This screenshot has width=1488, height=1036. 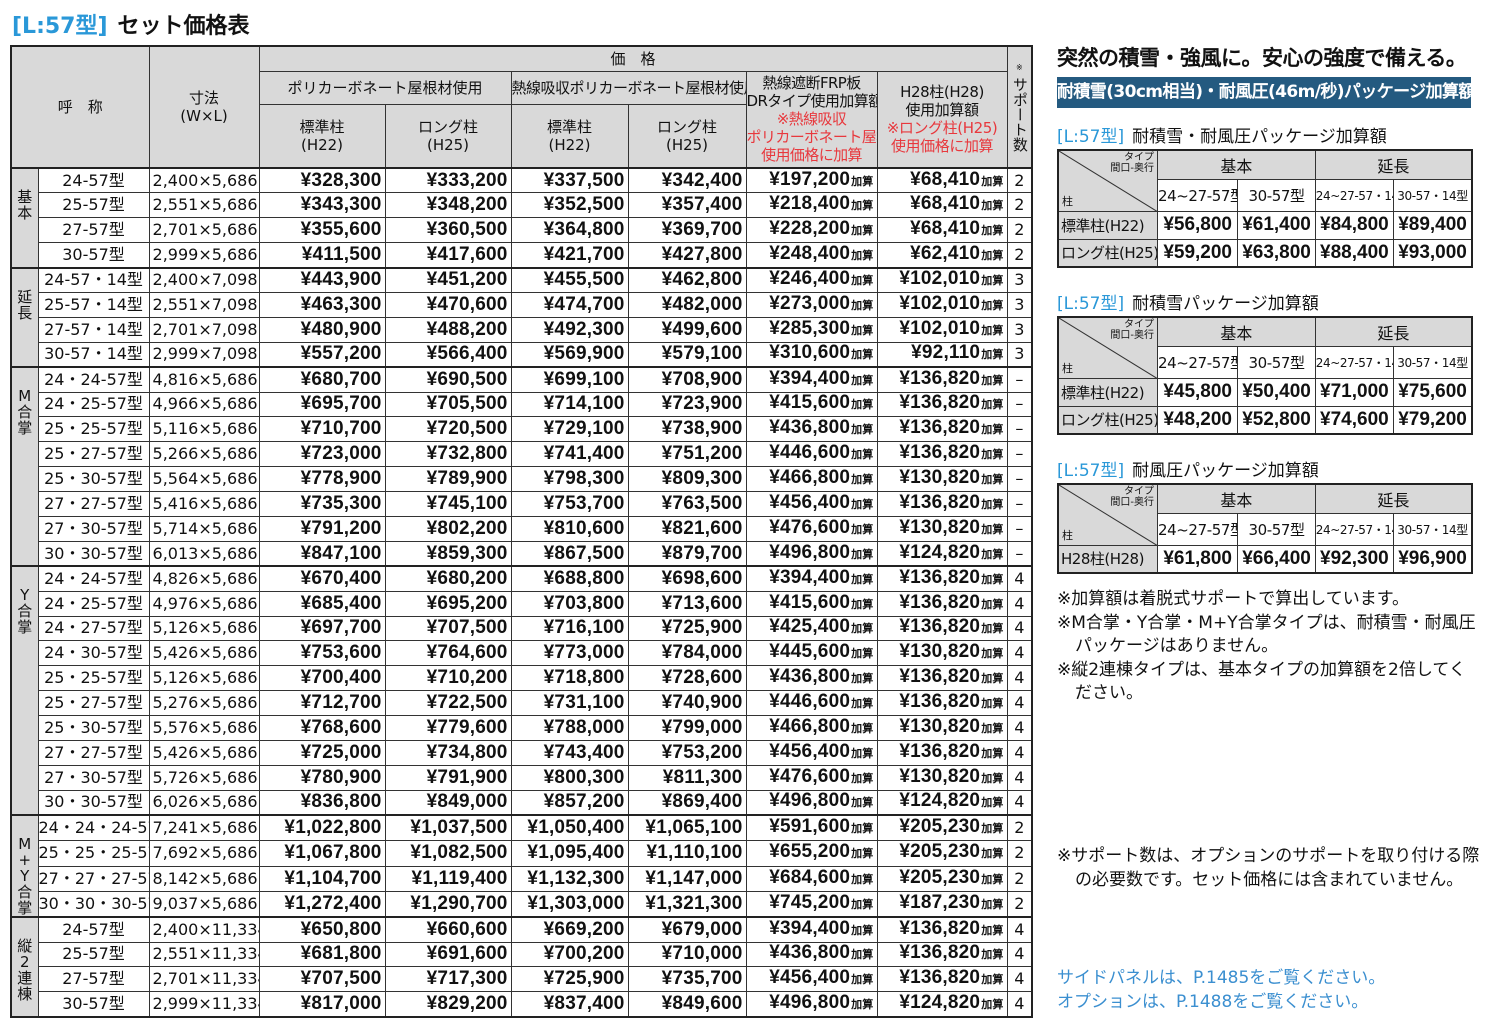 I want to click on price-poly-std: ¥697,700, so click(x=322, y=628).